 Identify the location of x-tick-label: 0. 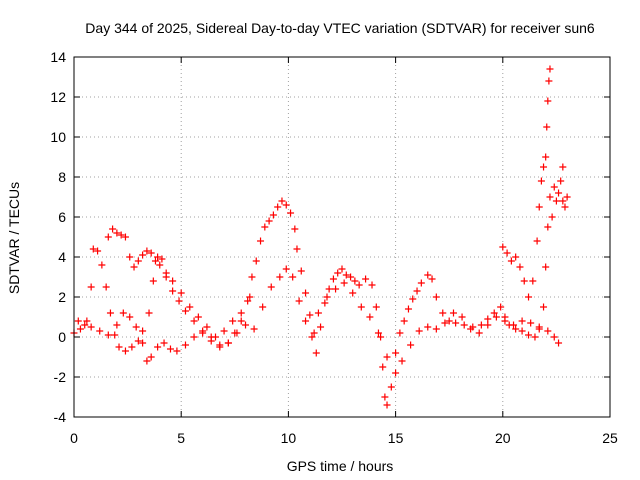
(74, 438).